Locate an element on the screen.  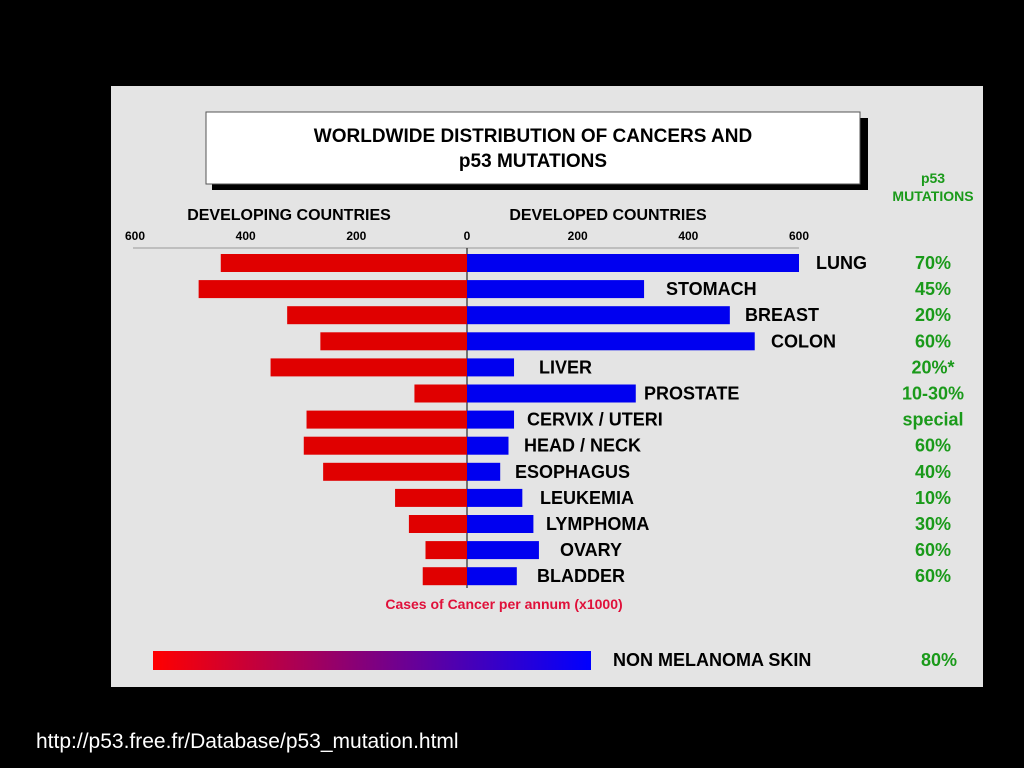
category-label: LUNG is located at coordinates (841, 263).